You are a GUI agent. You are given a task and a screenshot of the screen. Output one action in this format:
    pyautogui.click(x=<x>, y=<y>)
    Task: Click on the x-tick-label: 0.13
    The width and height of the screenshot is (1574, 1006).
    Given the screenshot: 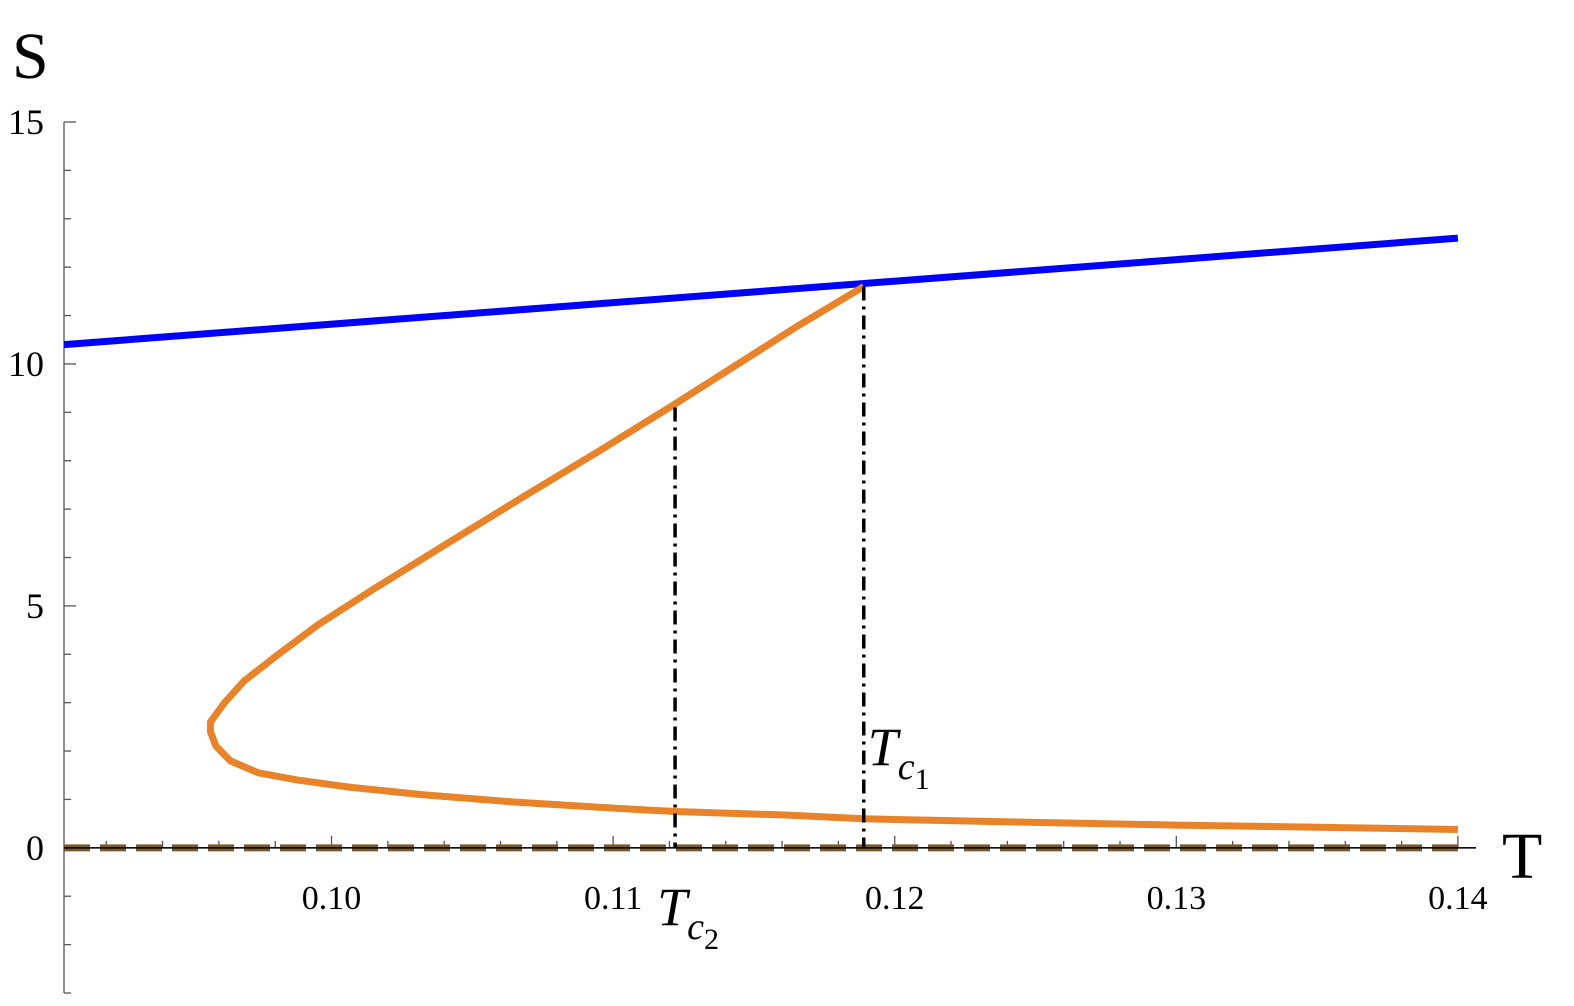 What is the action you would take?
    pyautogui.click(x=1177, y=898)
    